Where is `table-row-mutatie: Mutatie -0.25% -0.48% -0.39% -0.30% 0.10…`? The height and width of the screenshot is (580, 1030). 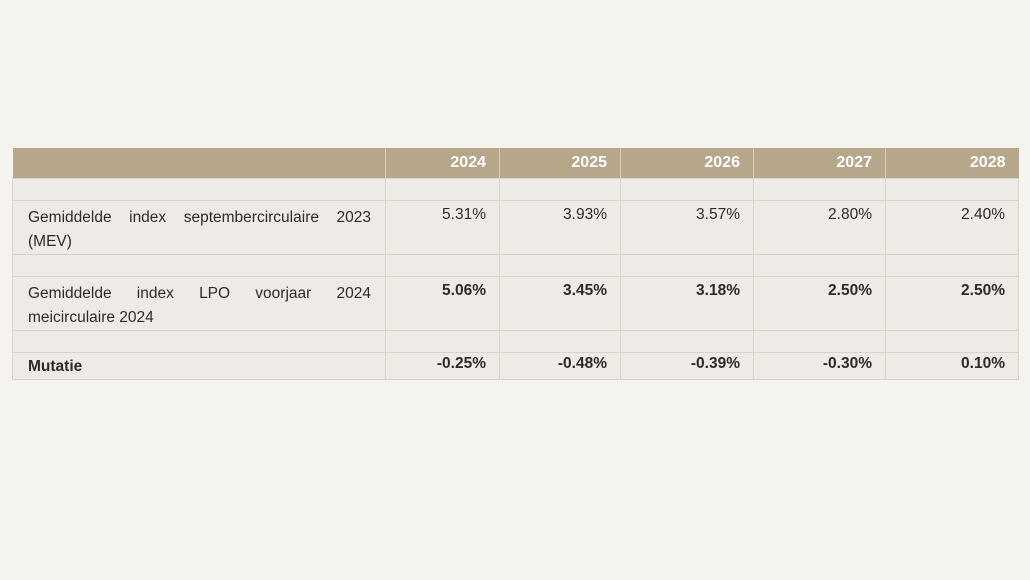
table-row-mutatie: Mutatie -0.25% -0.48% -0.39% -0.30% 0.10… is located at coordinates (515, 366).